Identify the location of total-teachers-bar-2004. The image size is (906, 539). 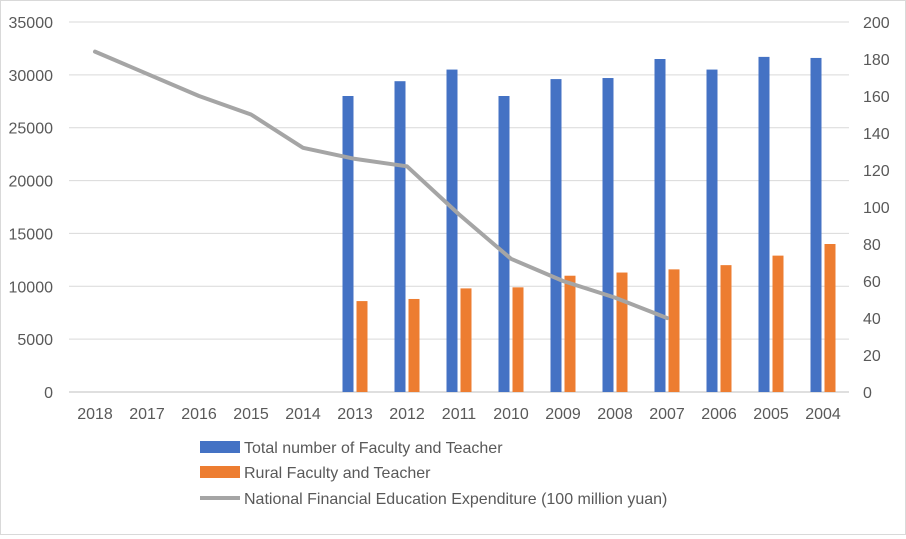
(816, 225).